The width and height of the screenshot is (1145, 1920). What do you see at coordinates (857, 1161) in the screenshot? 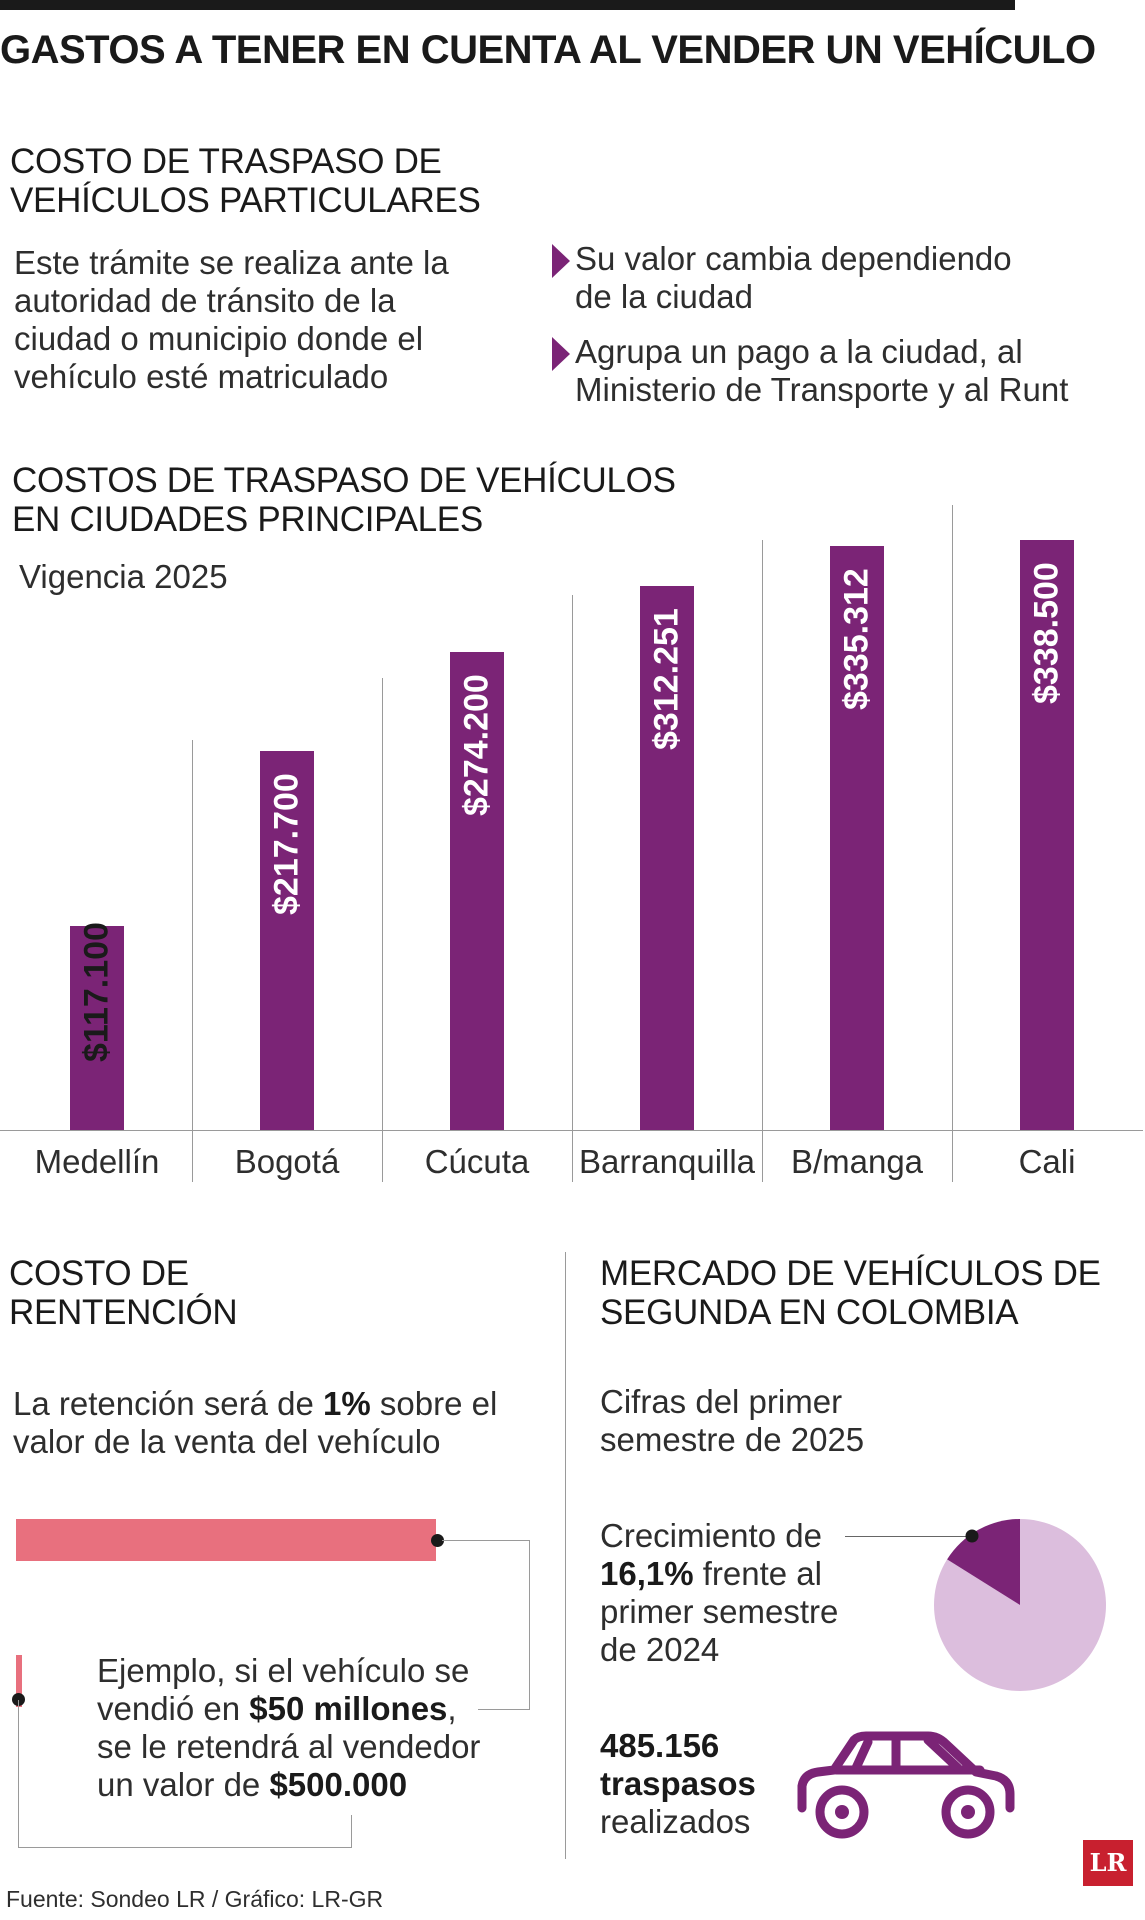
I see `category-label: B/manga` at bounding box center [857, 1161].